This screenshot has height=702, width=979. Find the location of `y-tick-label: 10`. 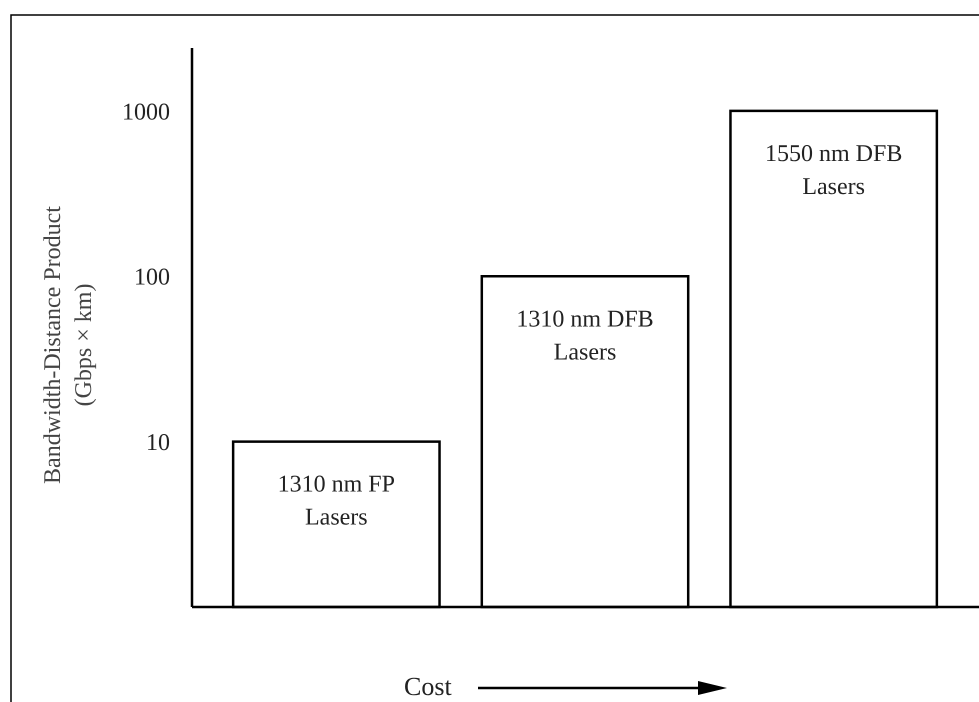

y-tick-label: 10 is located at coordinates (158, 443).